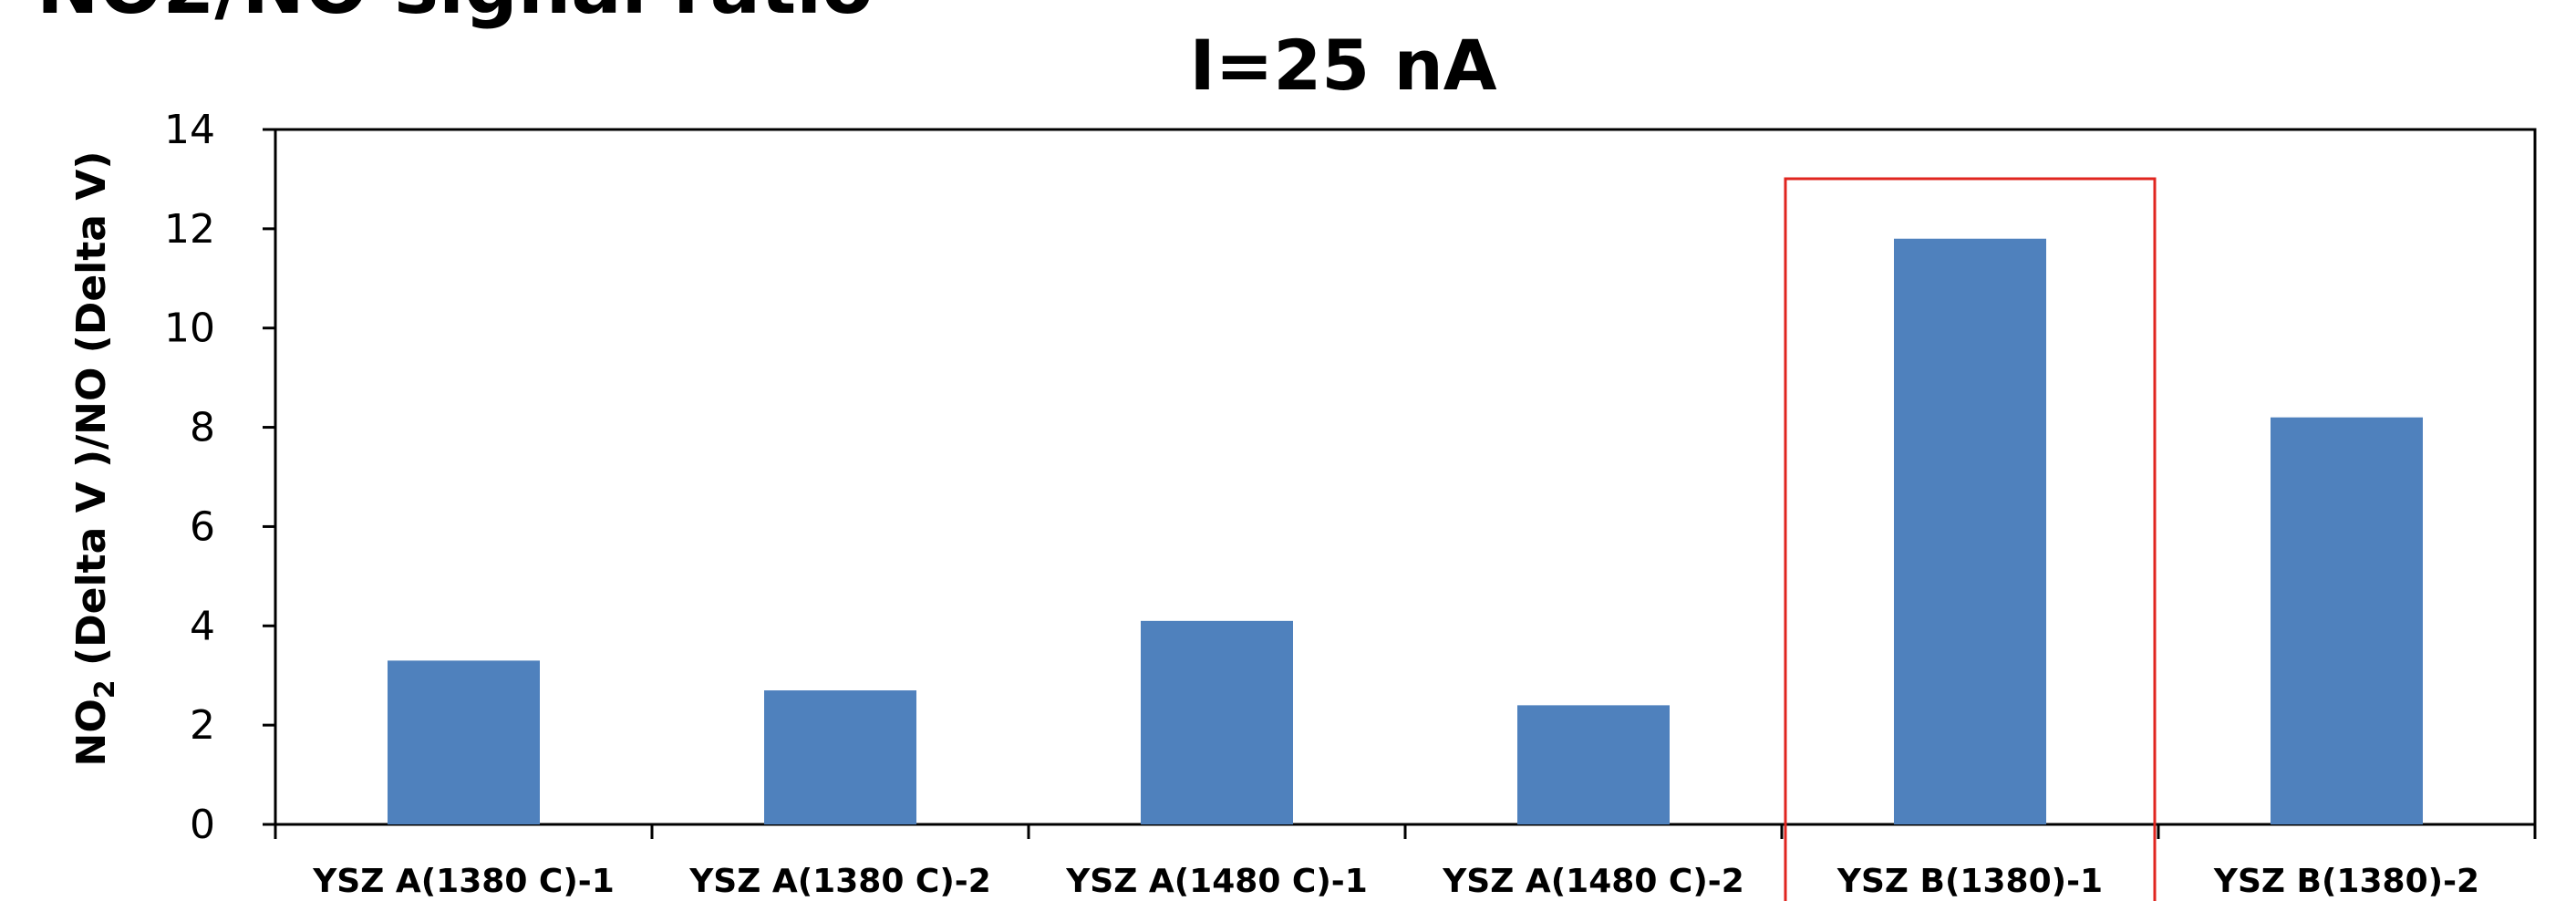  What do you see at coordinates (1216, 881) in the screenshot?
I see `x-tick-label: YSZ A(1480 C)-1` at bounding box center [1216, 881].